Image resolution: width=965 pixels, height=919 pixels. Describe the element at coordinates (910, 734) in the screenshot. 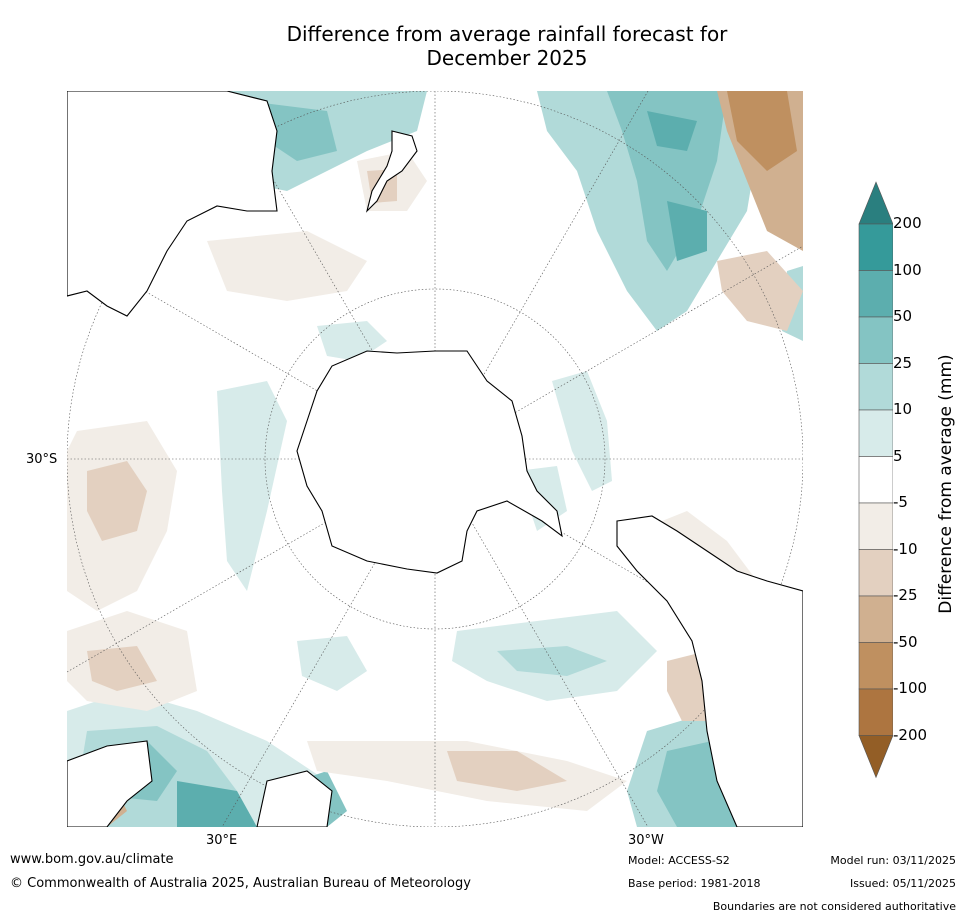

I see `legend-tick-label: -200` at that location.